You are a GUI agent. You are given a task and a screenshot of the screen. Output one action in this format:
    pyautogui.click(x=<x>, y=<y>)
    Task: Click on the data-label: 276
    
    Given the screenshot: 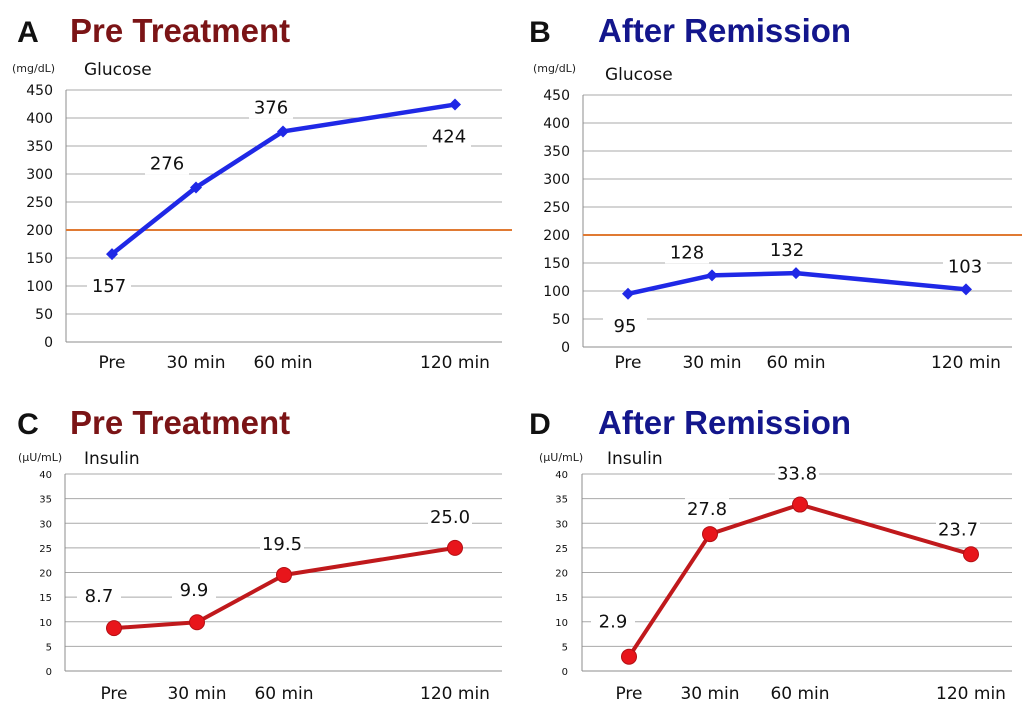 What is the action you would take?
    pyautogui.click(x=167, y=163)
    